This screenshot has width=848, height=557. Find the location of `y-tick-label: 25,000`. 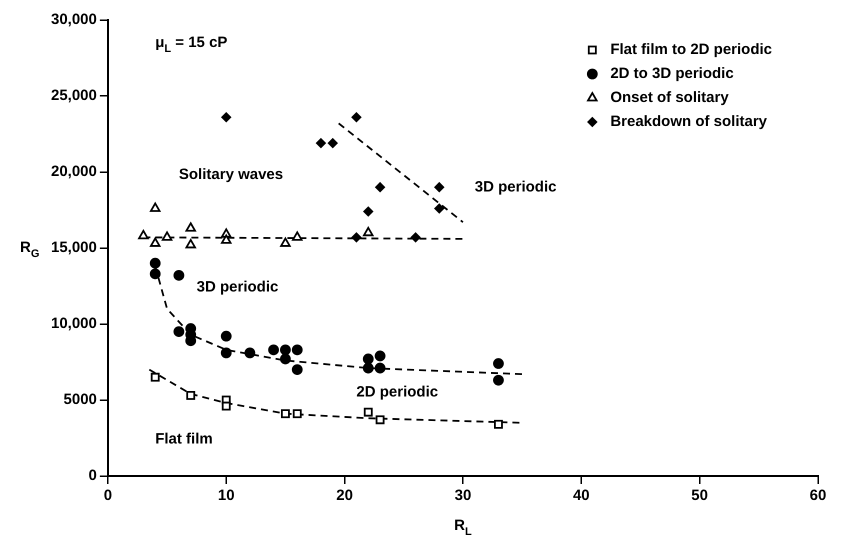

y-tick-label: 25,000 is located at coordinates (73, 95).